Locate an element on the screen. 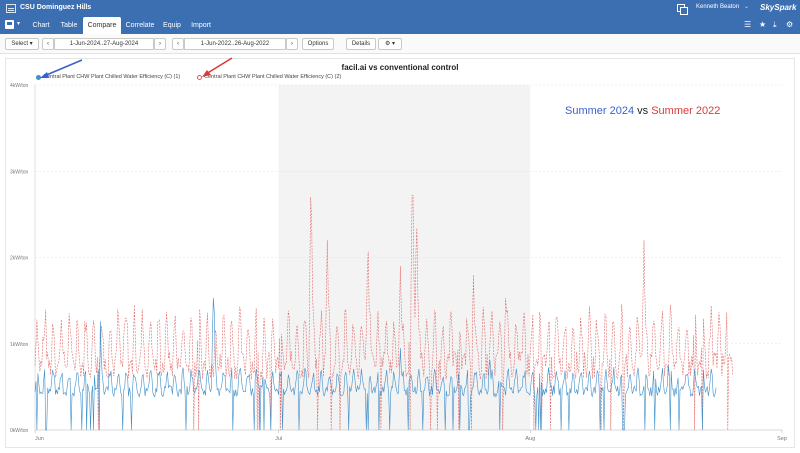 This screenshot has height=453, width=800. y-tick-label: 3kW/ton is located at coordinates (19, 172).